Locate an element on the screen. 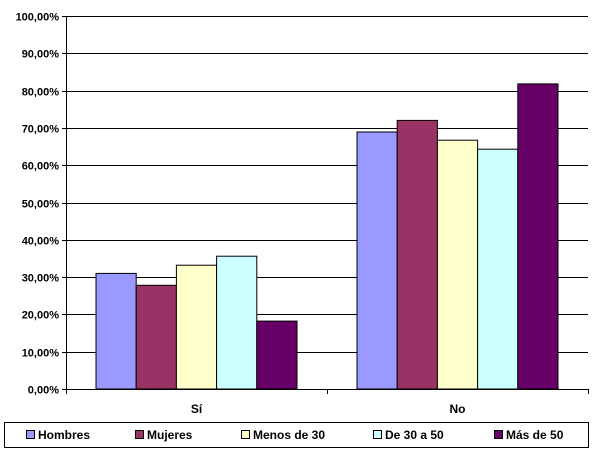 The image size is (593, 453). legend-label: Mujeres is located at coordinates (170, 435).